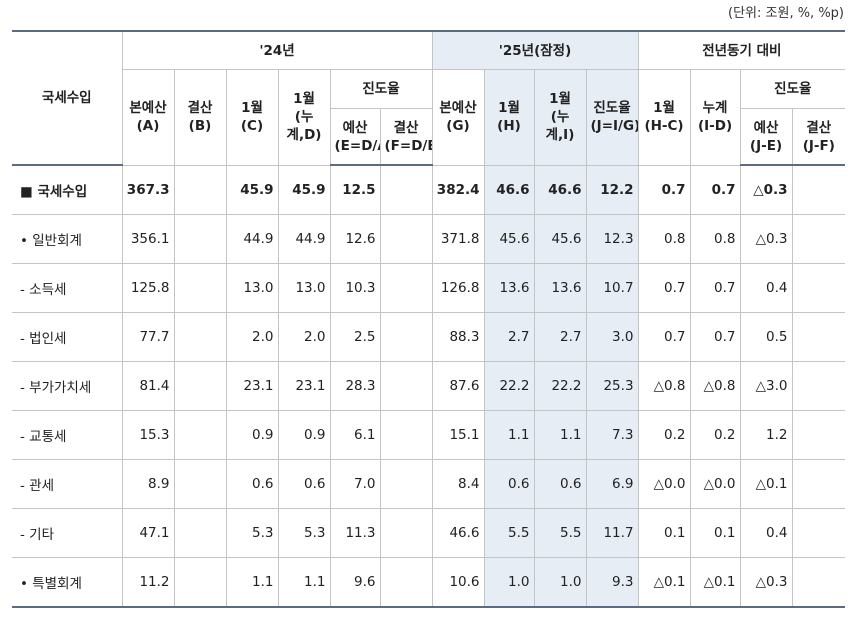  What do you see at coordinates (252, 533) in the screenshot?
I see `cell: 5.3` at bounding box center [252, 533].